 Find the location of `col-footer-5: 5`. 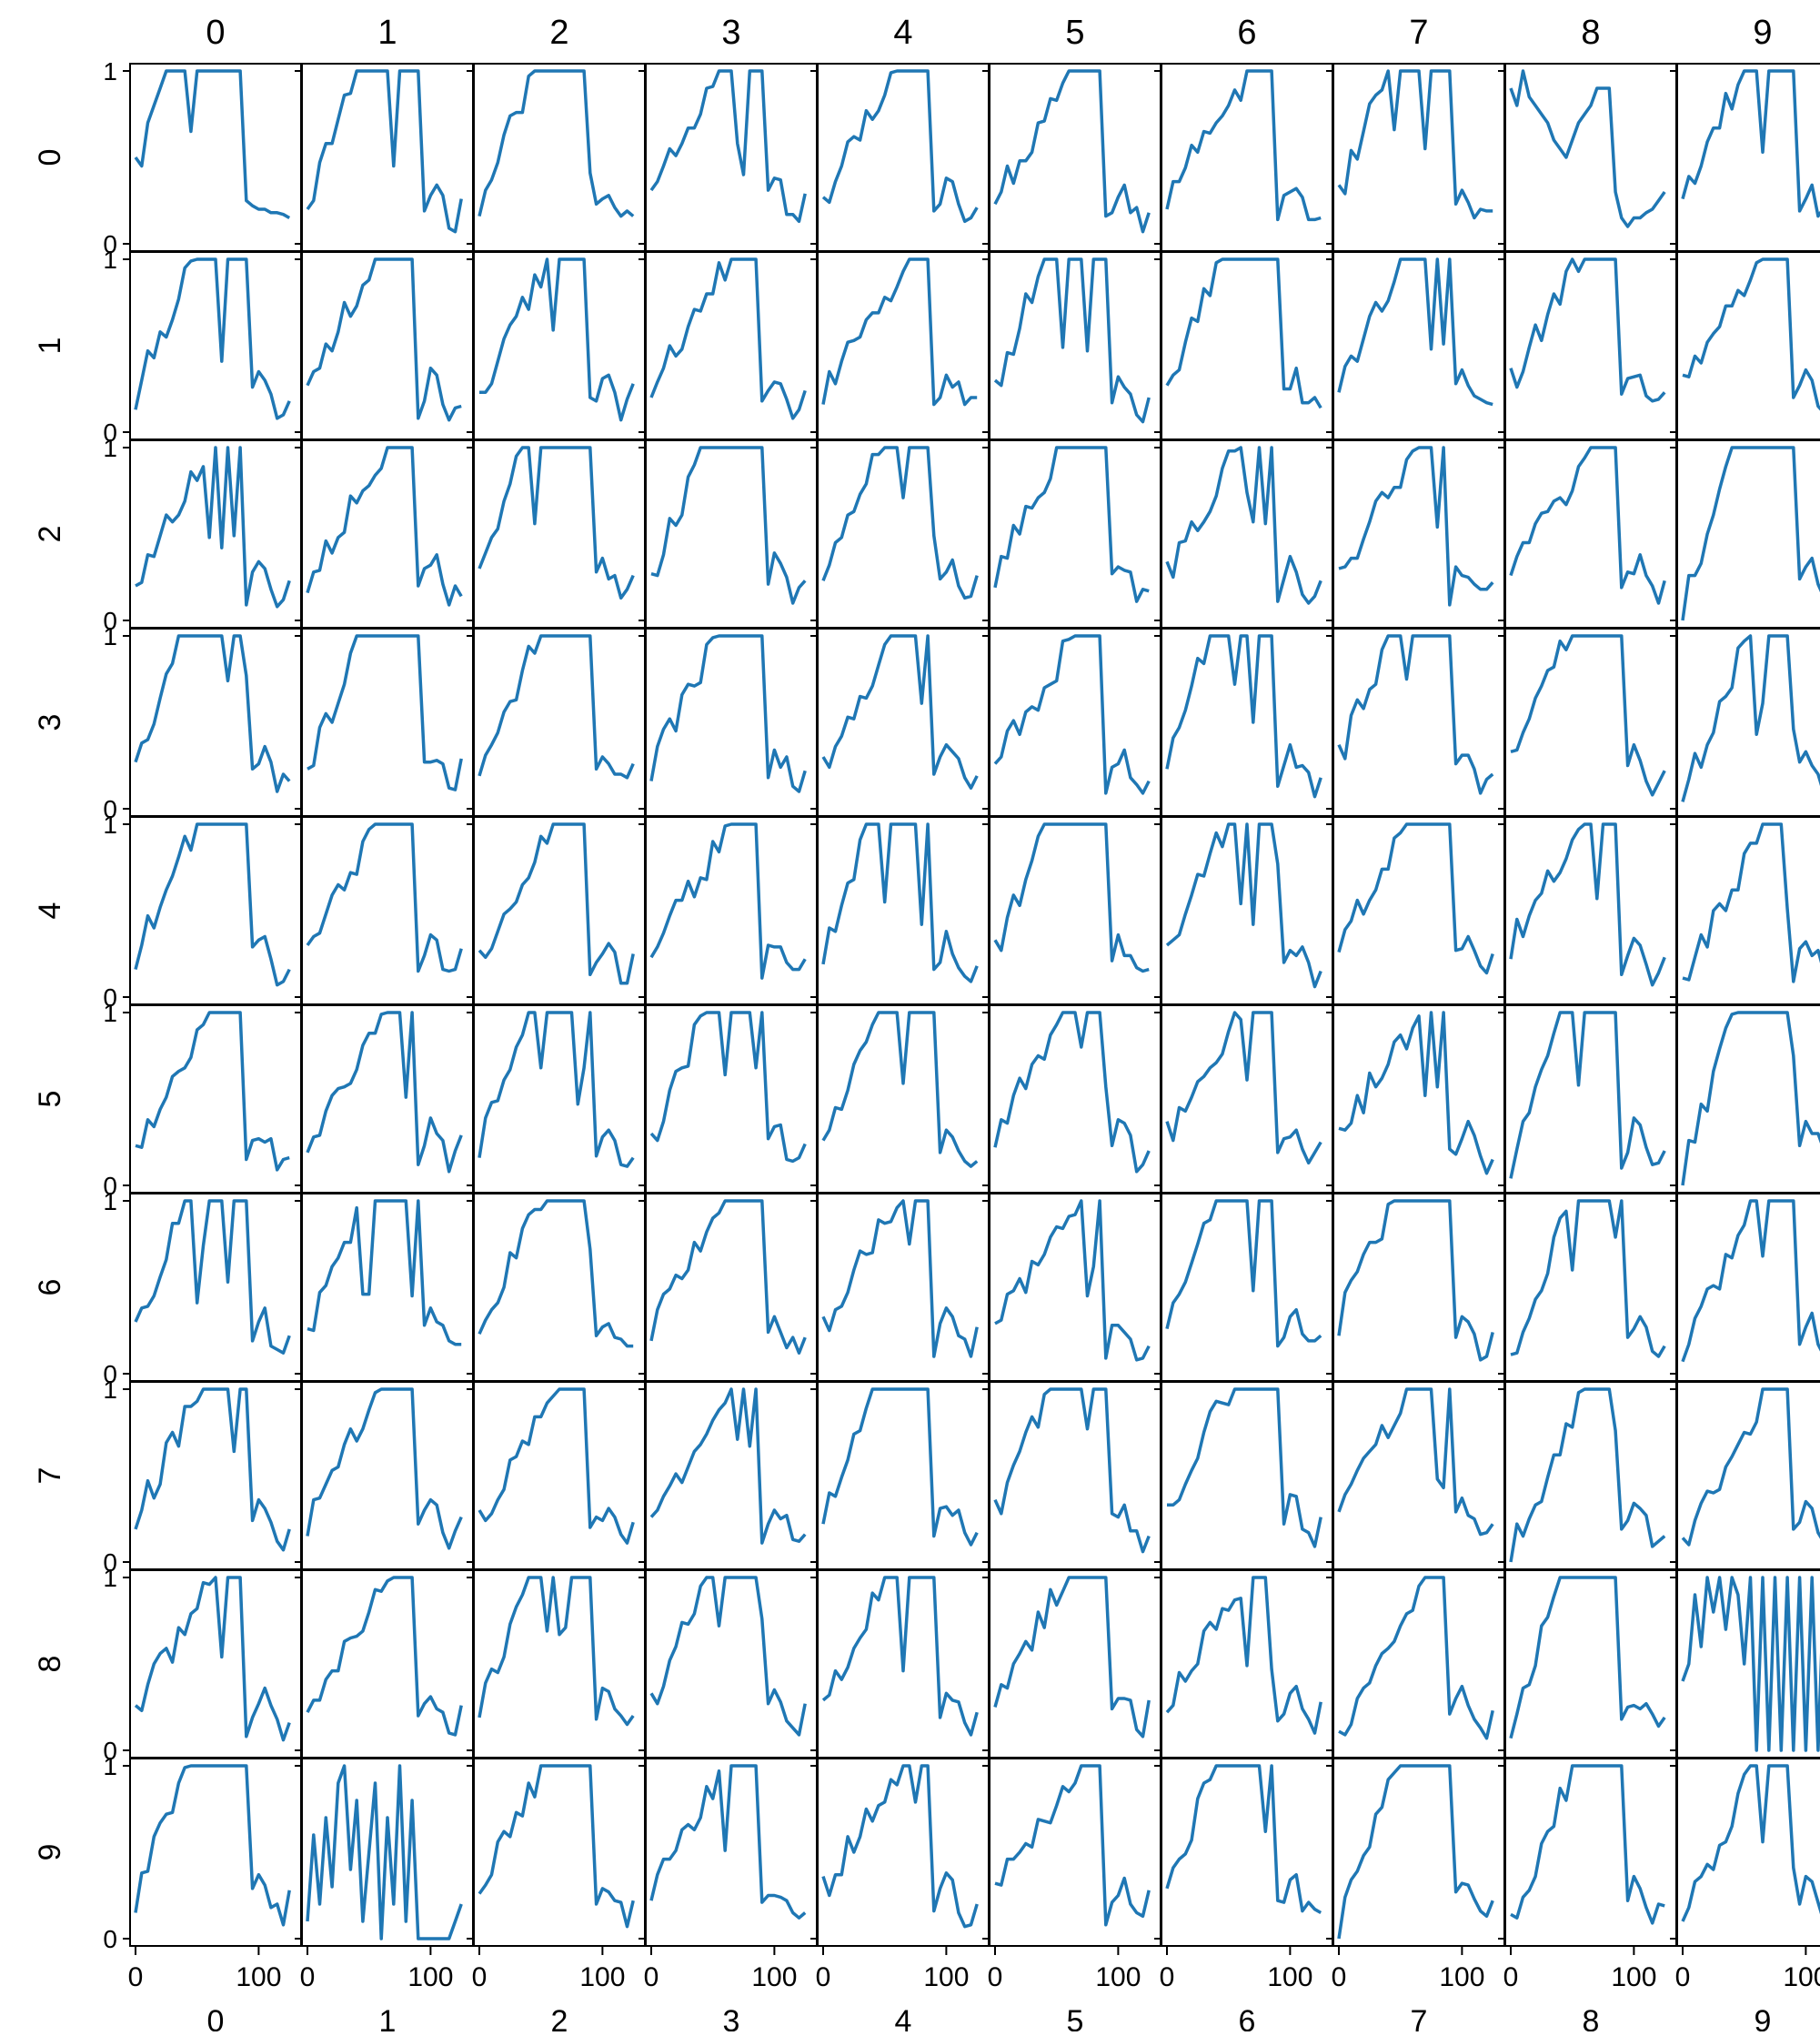

col-footer-5: 5 is located at coordinates (1075, 2018).